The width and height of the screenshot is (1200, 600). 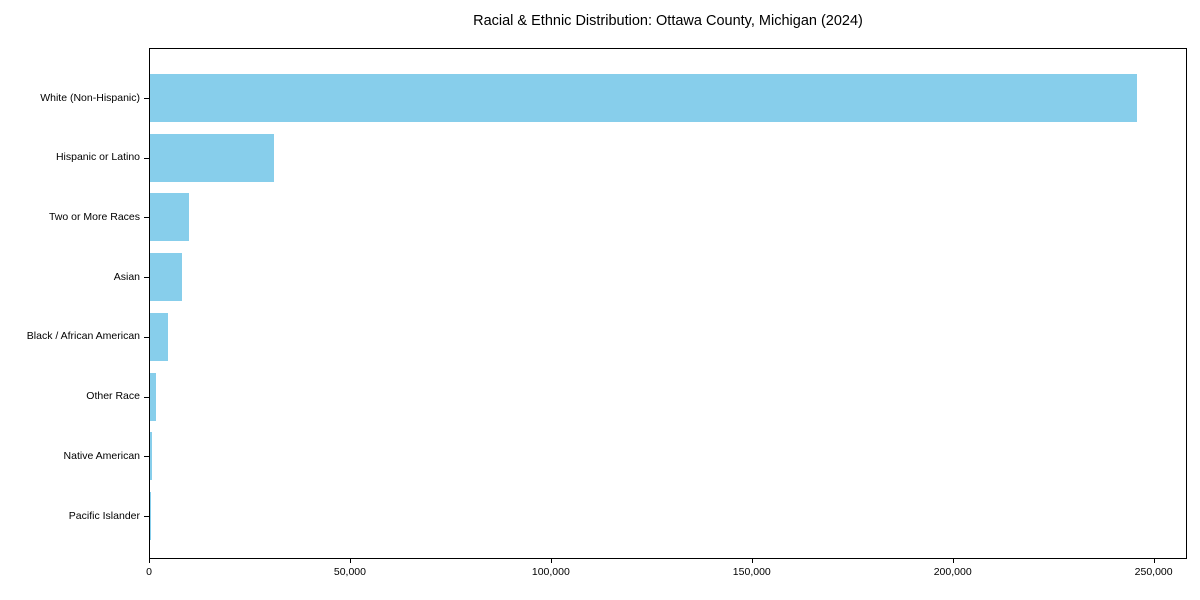 I want to click on x-tick-label: 100,000, so click(x=550, y=572).